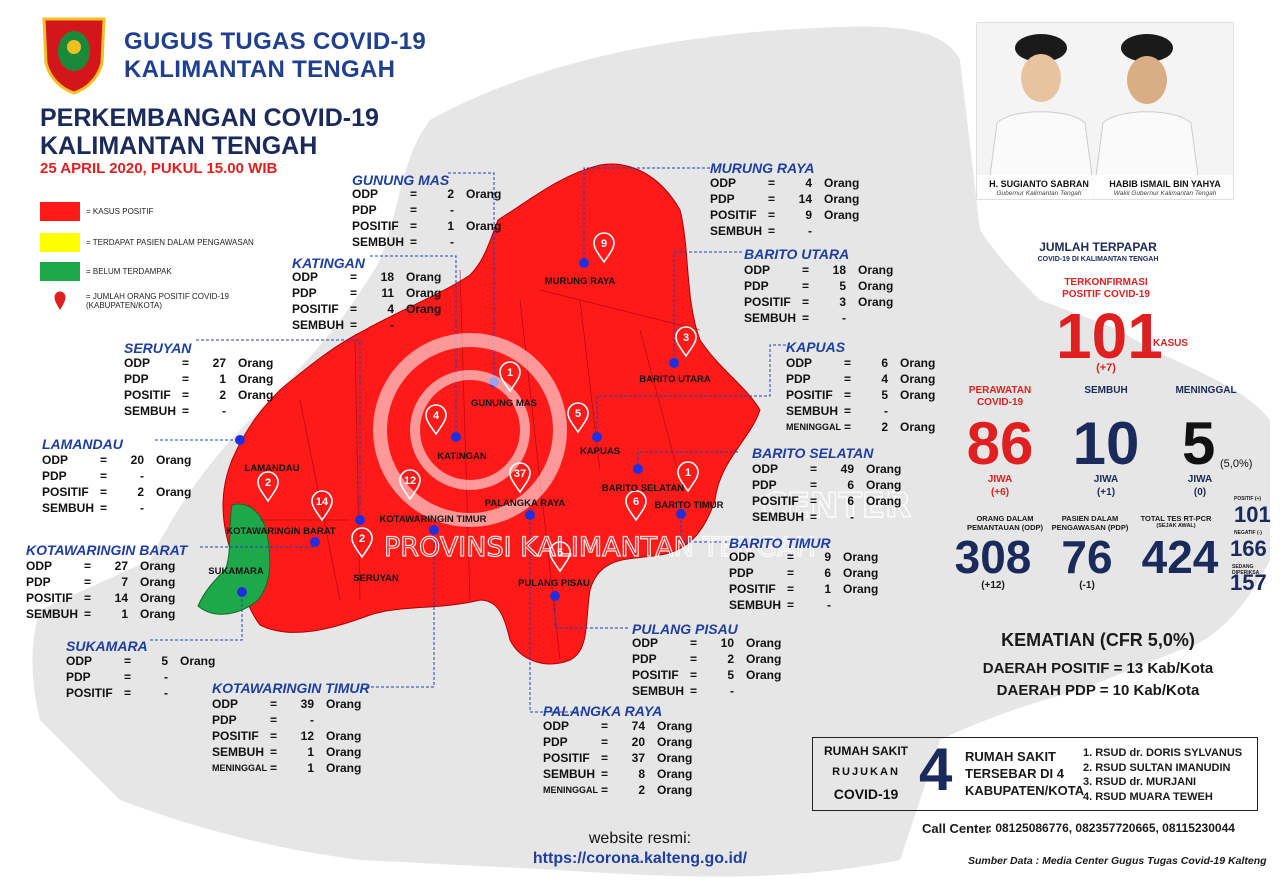 This screenshot has height=887, width=1280. What do you see at coordinates (1176, 518) in the screenshot?
I see `tests-label: TOTAL TES RT-PCR` at bounding box center [1176, 518].